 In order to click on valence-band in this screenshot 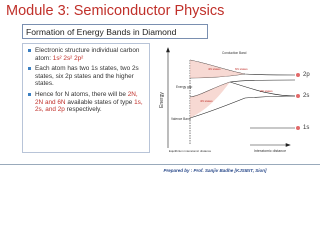, I will do `click(210, 100)`.